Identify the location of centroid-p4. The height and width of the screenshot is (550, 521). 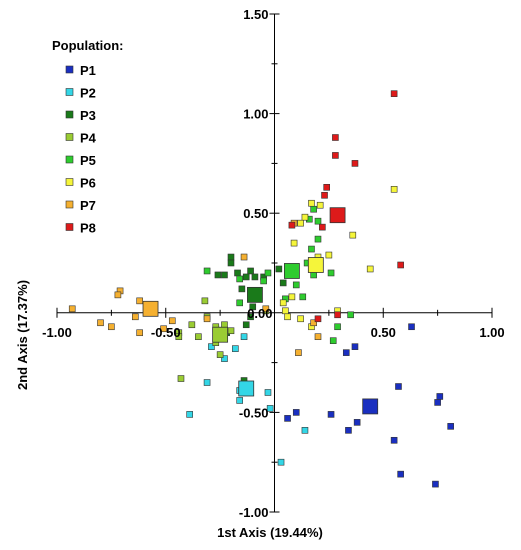
(220, 334).